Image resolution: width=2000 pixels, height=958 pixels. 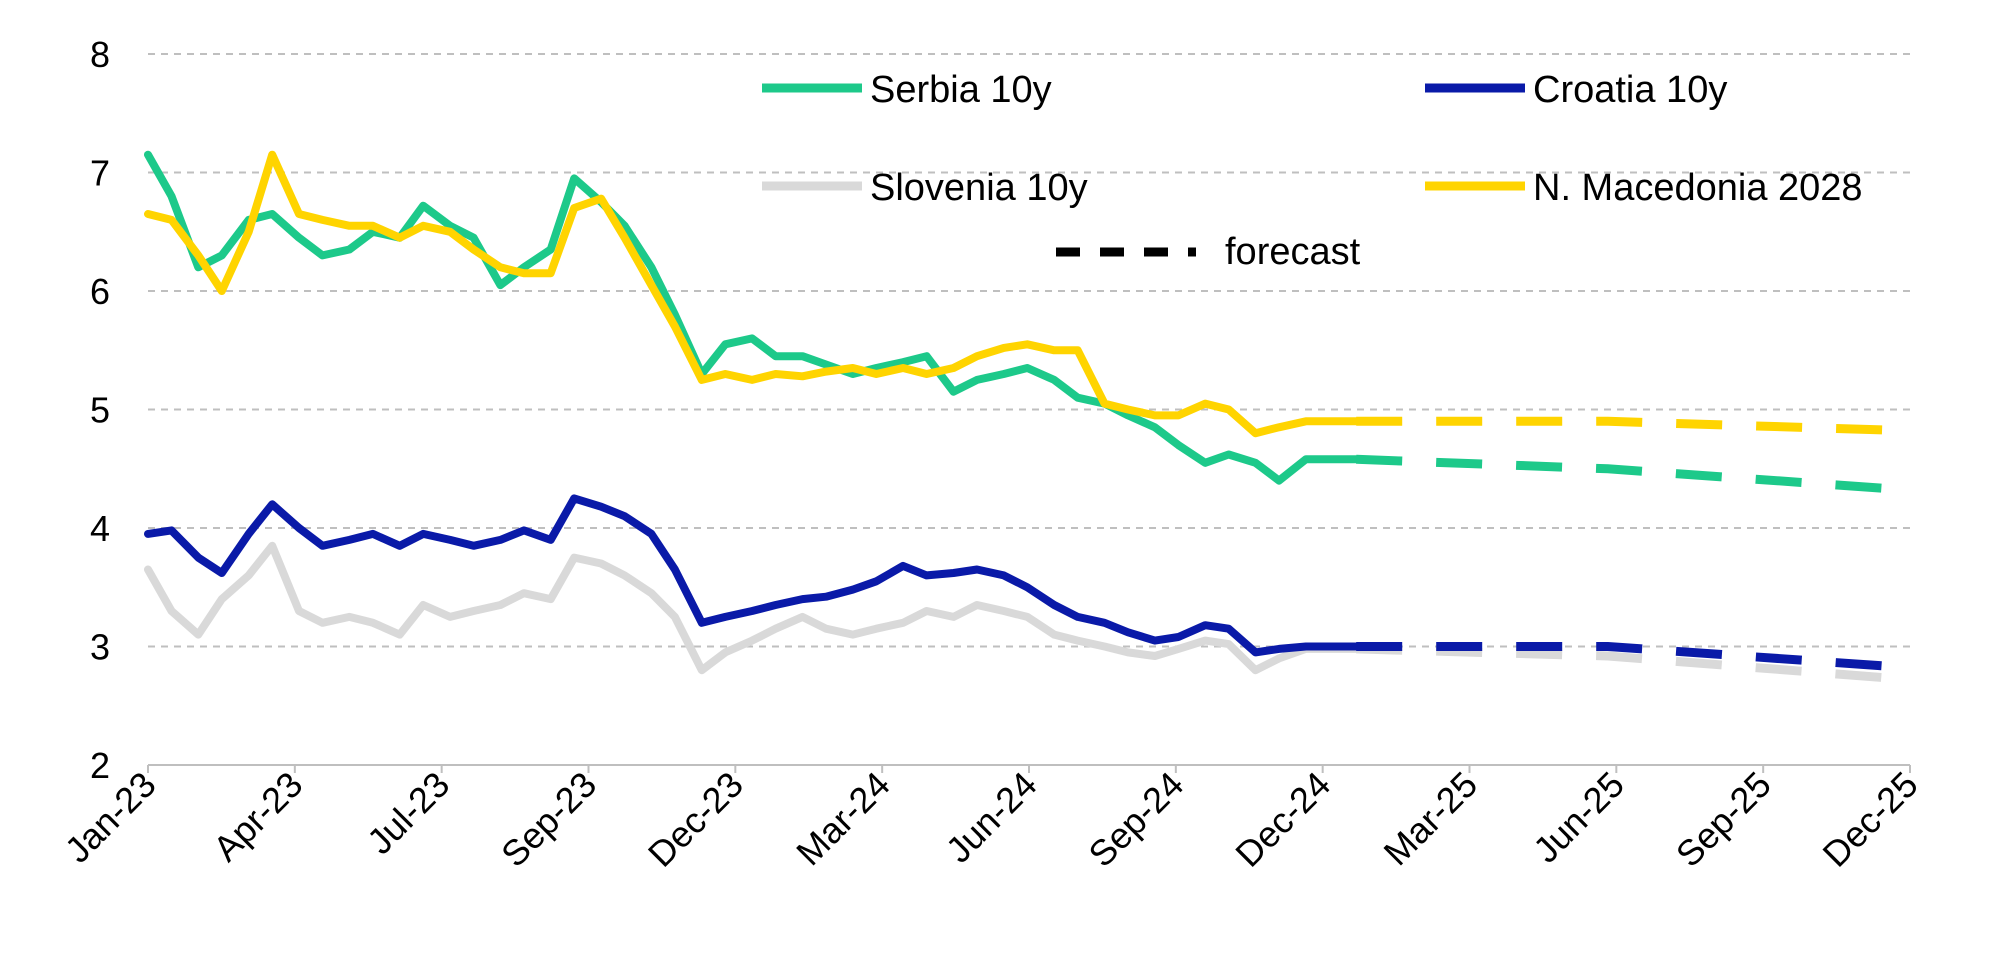 What do you see at coordinates (1870, 819) in the screenshot?
I see `x-tick-label: Dec-25` at bounding box center [1870, 819].